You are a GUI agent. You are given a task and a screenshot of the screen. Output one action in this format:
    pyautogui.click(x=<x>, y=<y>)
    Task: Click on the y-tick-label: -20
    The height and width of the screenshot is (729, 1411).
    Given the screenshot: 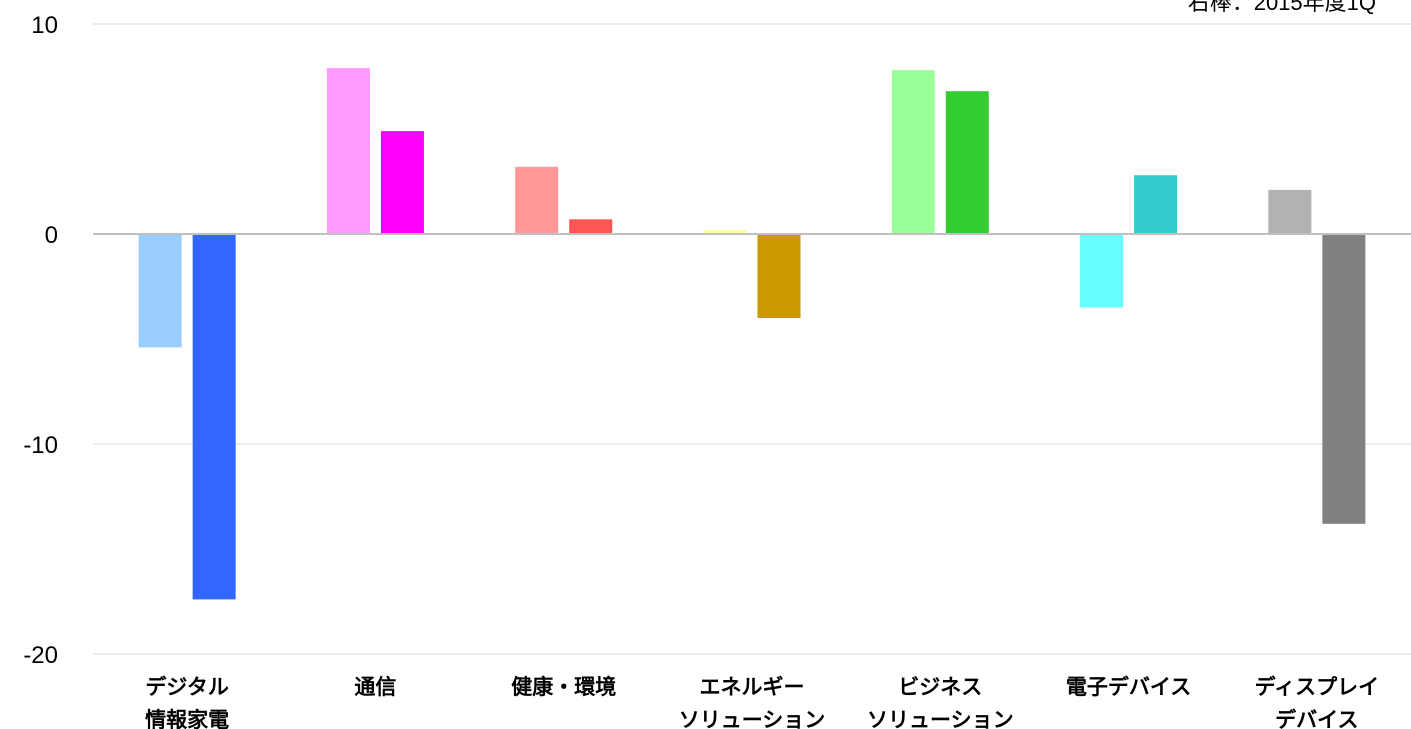 What is the action you would take?
    pyautogui.click(x=40, y=655)
    